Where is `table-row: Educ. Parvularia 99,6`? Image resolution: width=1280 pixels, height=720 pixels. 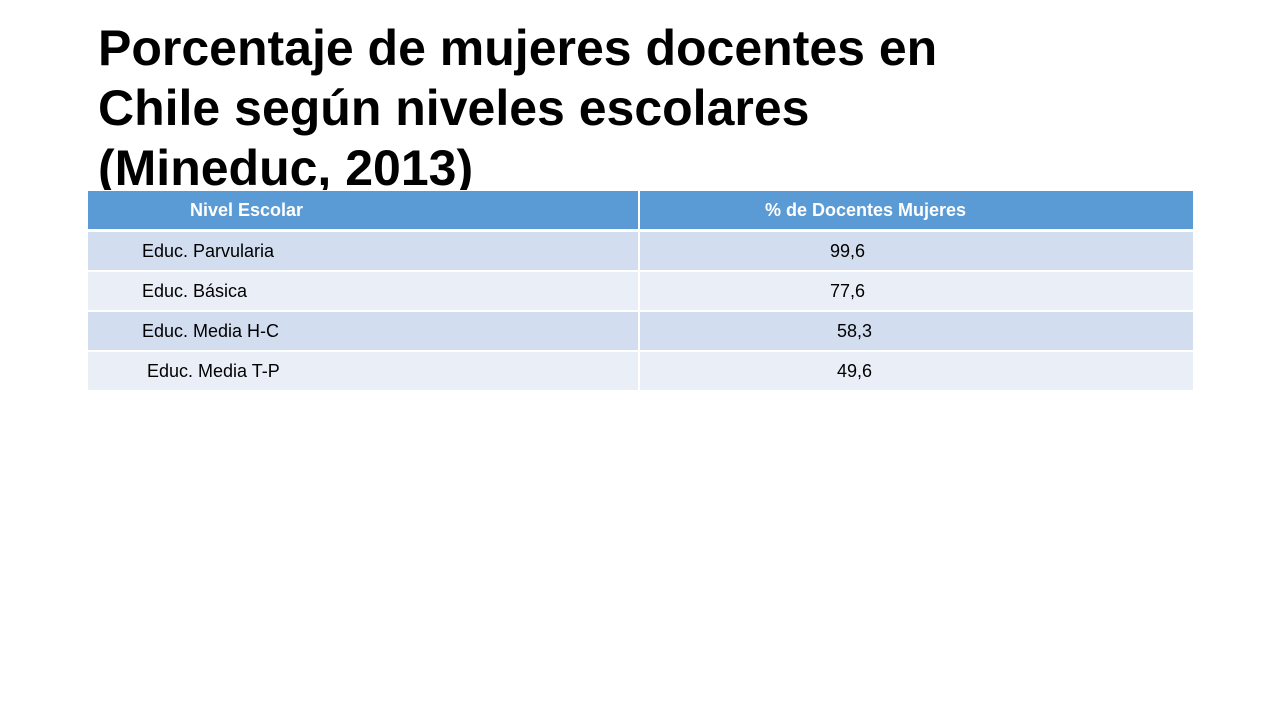 table-row: Educ. Parvularia 99,6 is located at coordinates (640, 251).